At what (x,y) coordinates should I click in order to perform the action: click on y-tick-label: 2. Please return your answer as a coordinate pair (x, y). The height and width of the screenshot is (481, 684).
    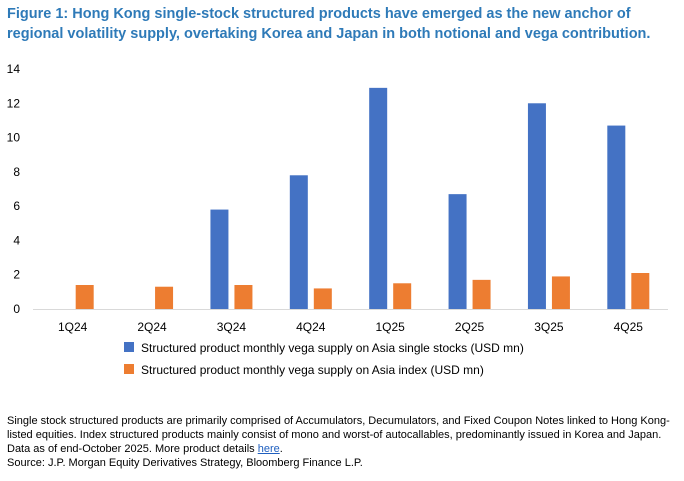
    Looking at the image, I should click on (16, 275).